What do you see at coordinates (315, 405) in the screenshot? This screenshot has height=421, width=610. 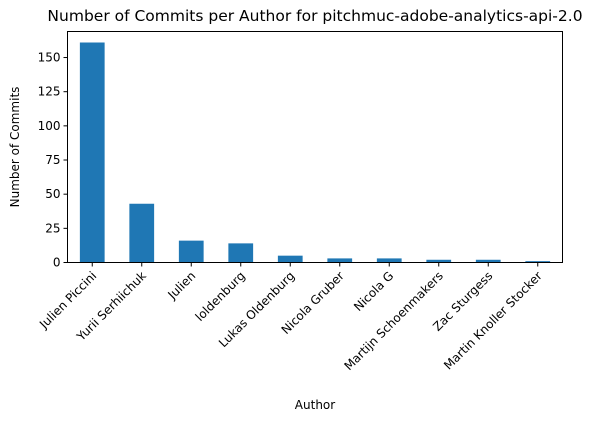 I see `x-axis-label: Author` at bounding box center [315, 405].